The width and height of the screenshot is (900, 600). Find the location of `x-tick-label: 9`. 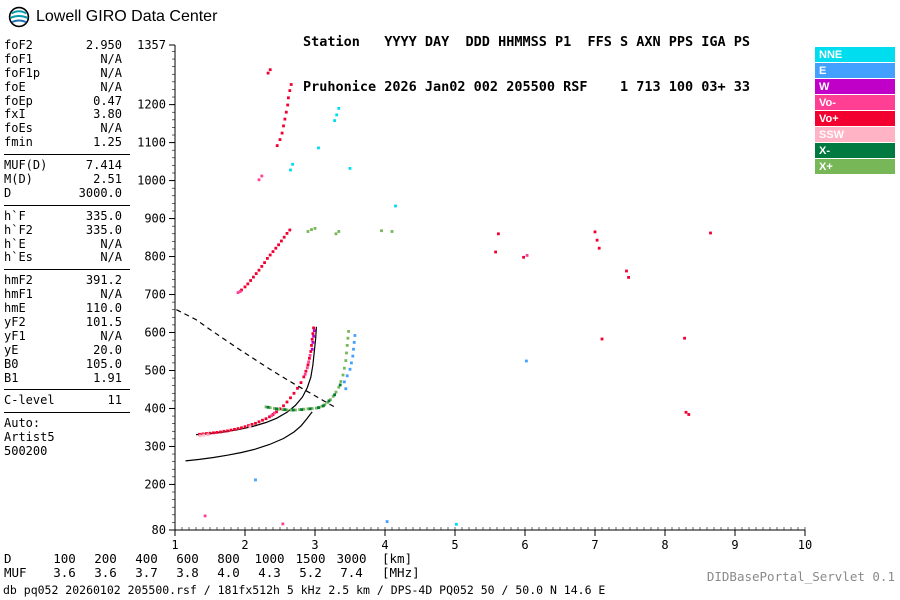

x-tick-label: 9 is located at coordinates (734, 545).